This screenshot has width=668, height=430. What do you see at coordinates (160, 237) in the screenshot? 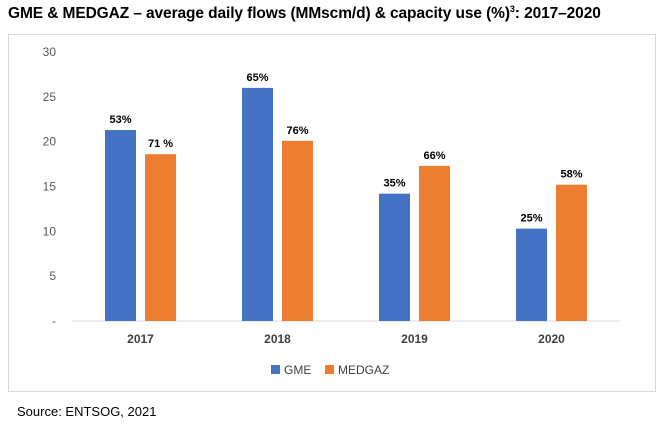
I see `bar-medgaz-2017` at bounding box center [160, 237].